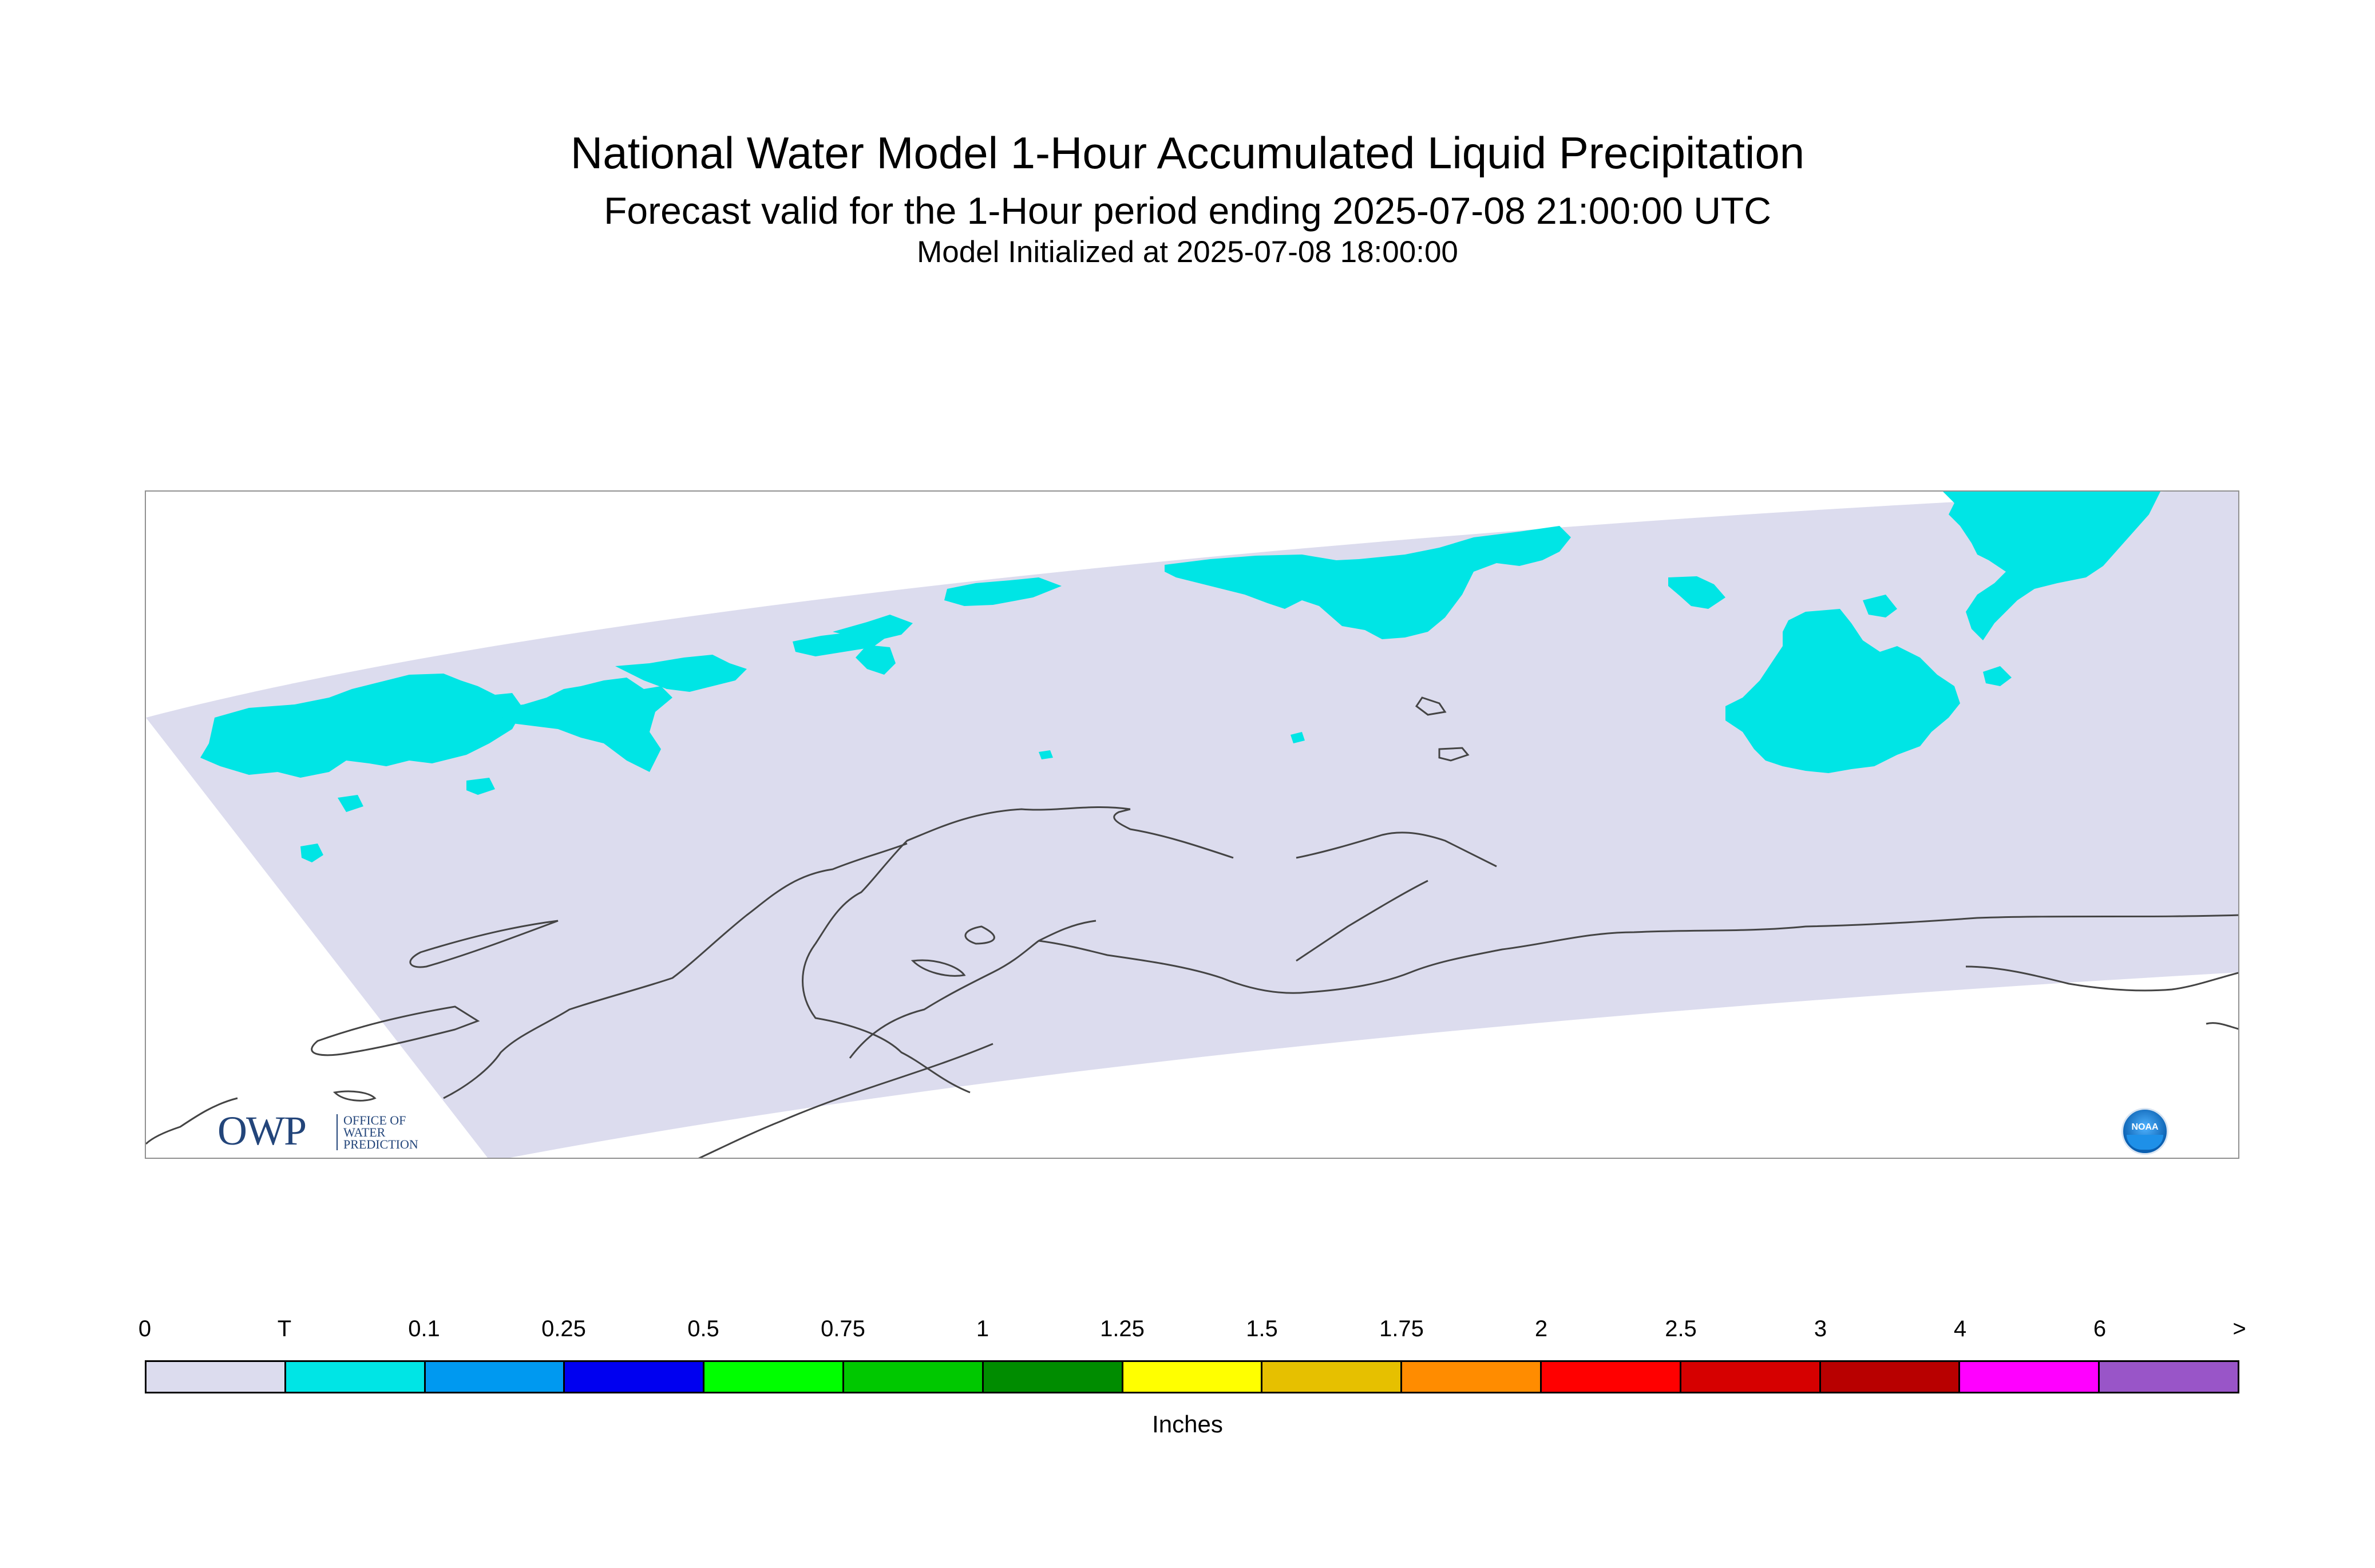  I want to click on noaa-wave-icon, so click(2145, 1142).